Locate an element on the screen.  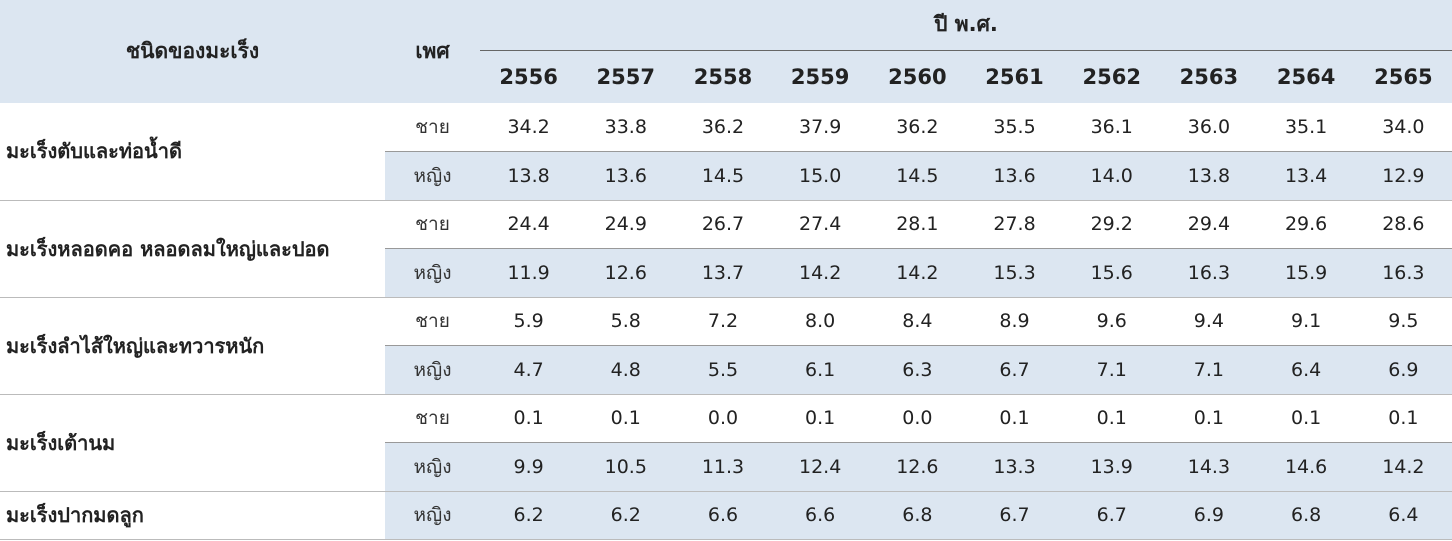
value-cell: 34.0 is located at coordinates (1403, 127).